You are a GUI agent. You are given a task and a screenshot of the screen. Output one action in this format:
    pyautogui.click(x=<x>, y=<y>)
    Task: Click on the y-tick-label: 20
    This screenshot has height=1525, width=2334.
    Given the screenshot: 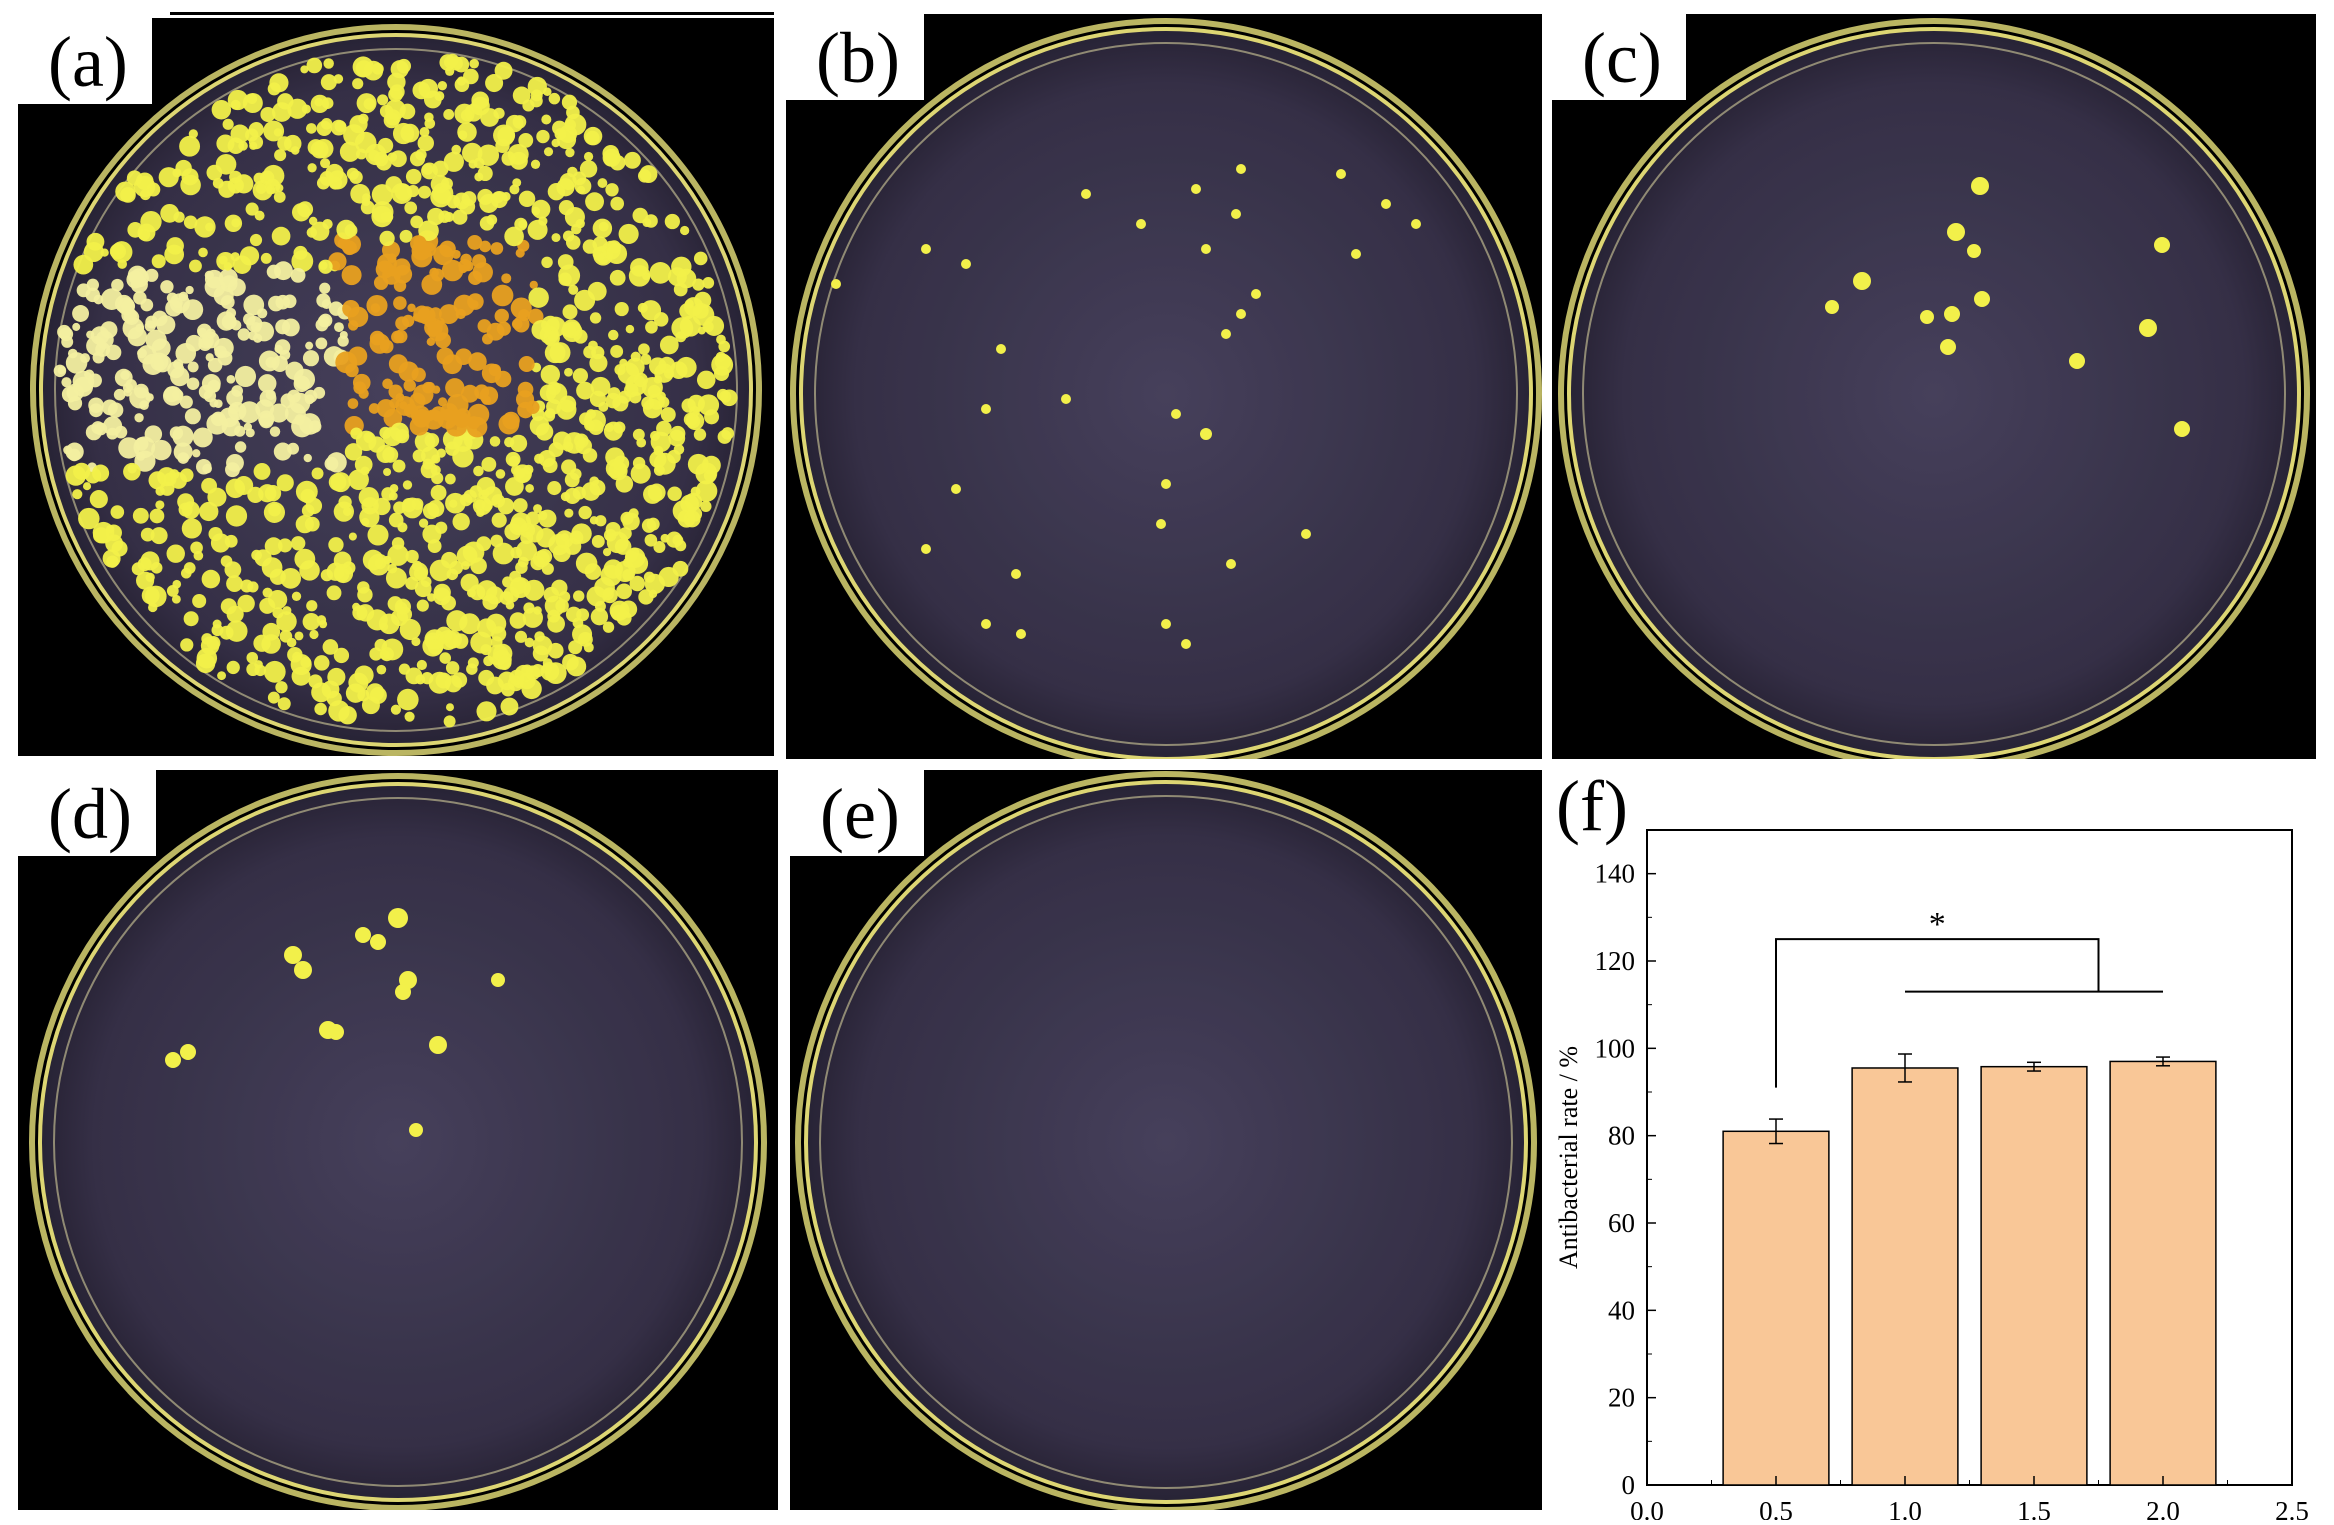 What is the action you would take?
    pyautogui.click(x=1621, y=1398)
    